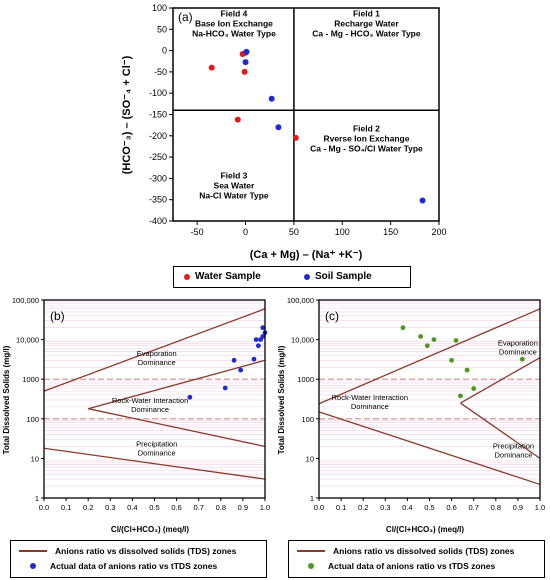  Describe the element at coordinates (429, 507) in the screenshot. I see `x-tick-label: 0.5` at that location.